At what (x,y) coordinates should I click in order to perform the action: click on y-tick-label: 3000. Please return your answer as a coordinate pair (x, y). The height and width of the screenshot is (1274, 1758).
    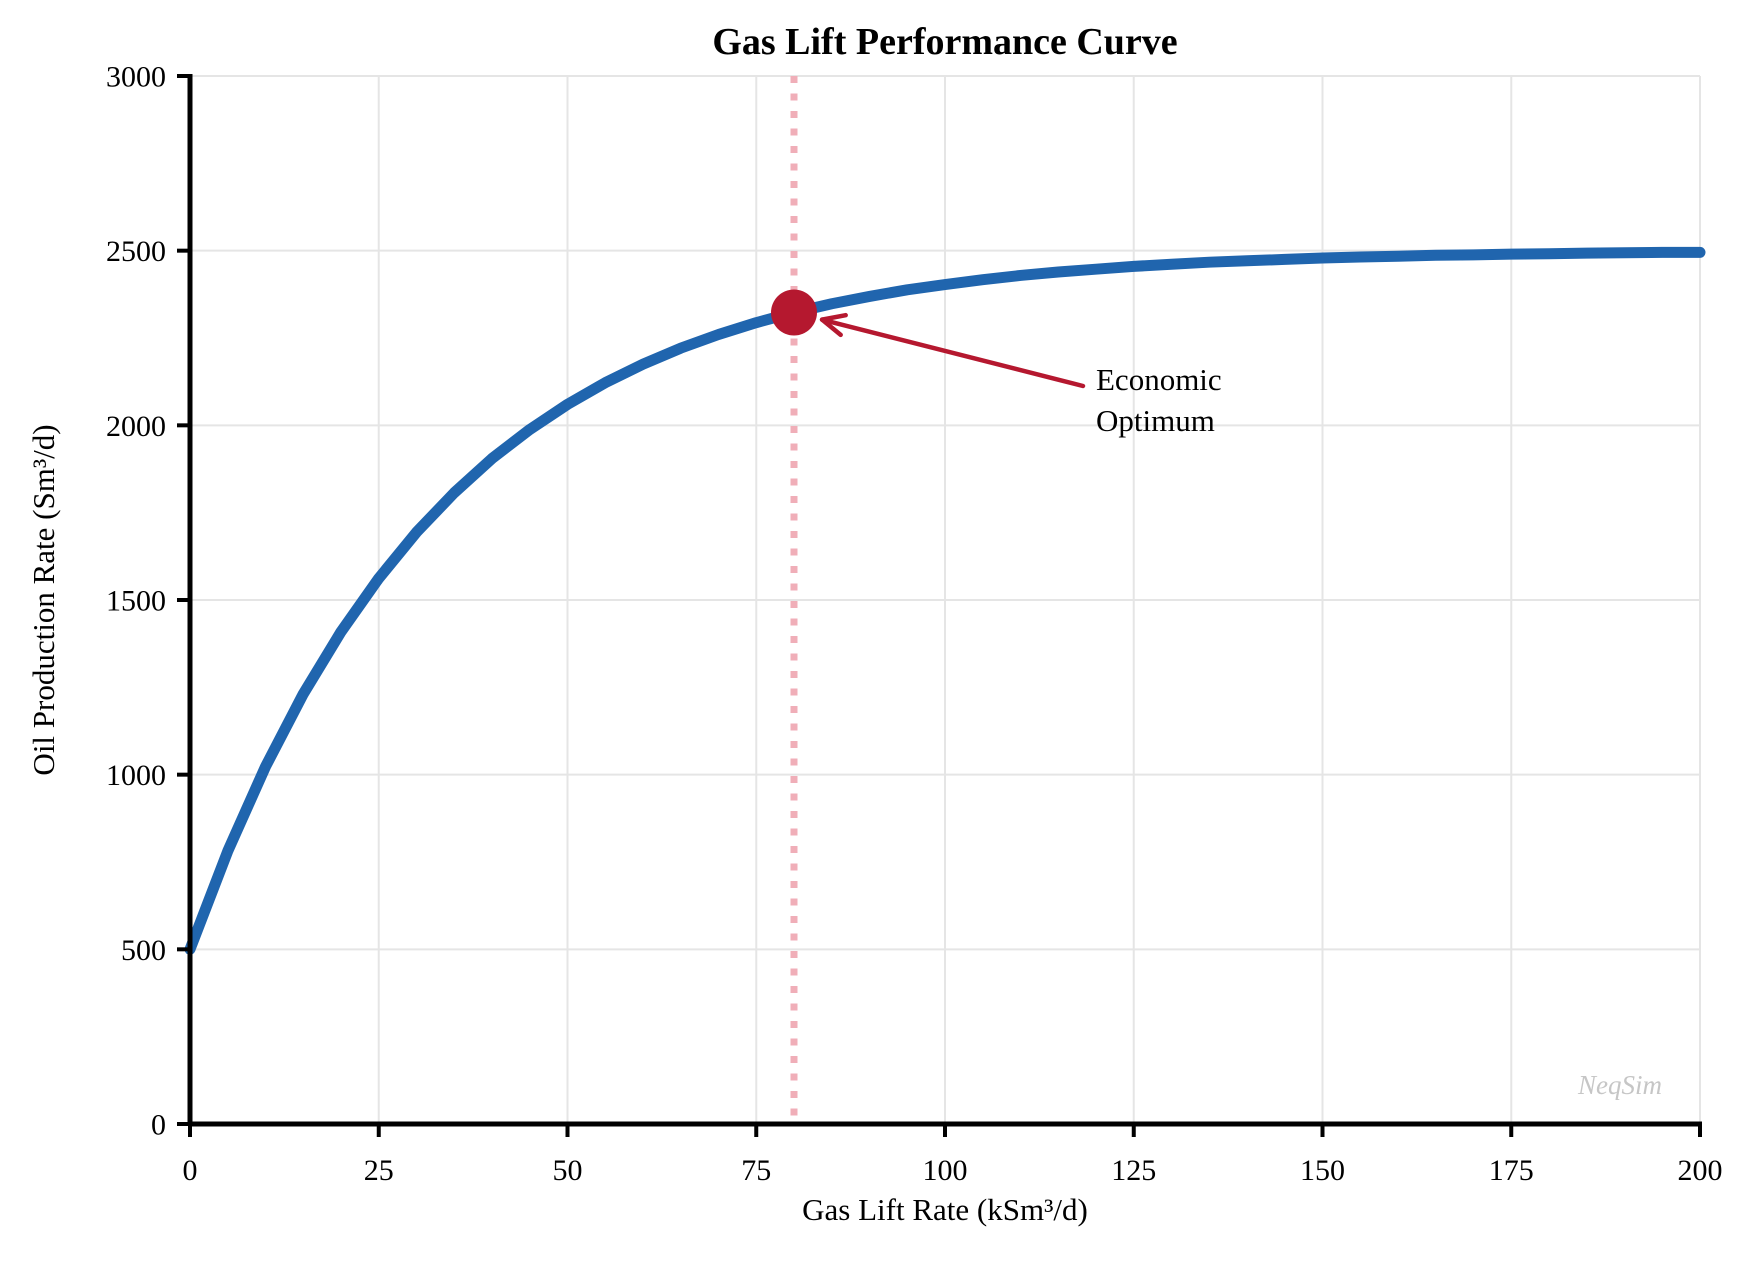
    Looking at the image, I should click on (136, 77).